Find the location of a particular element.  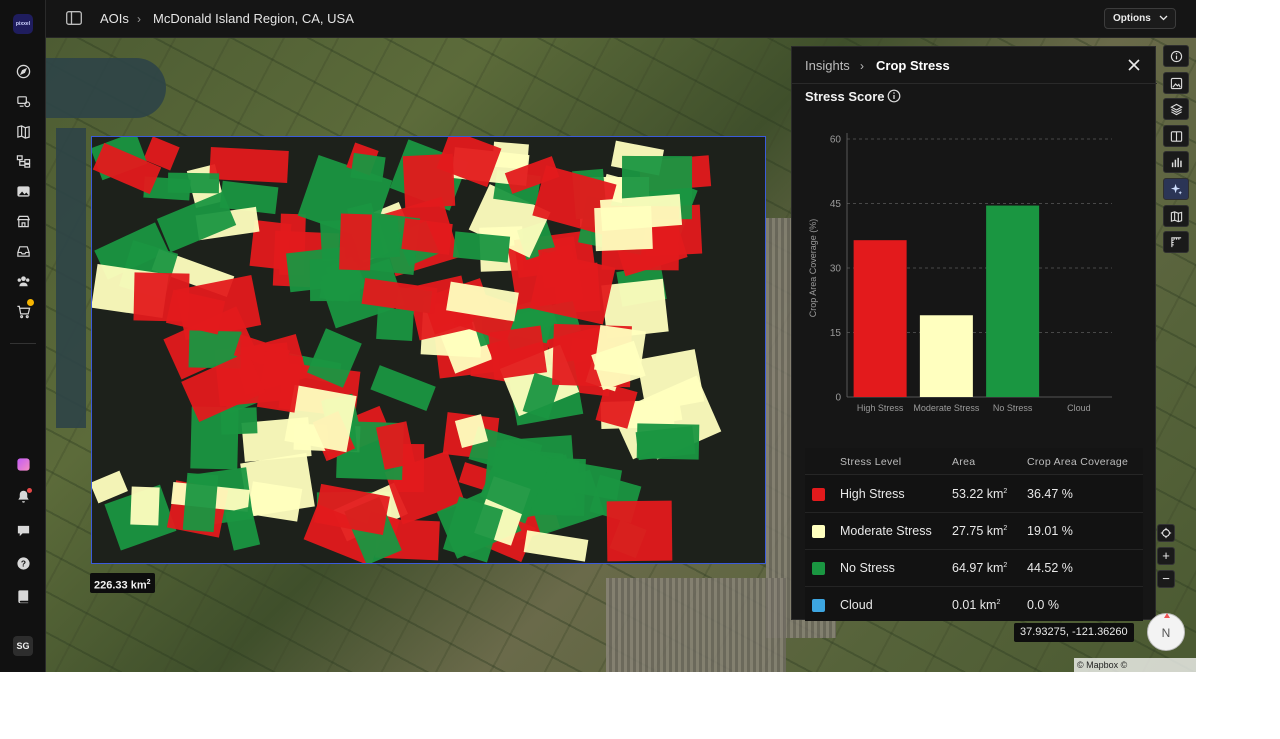

cursor-coordinates: 37.93275, -121.36260 is located at coordinates (1074, 632).